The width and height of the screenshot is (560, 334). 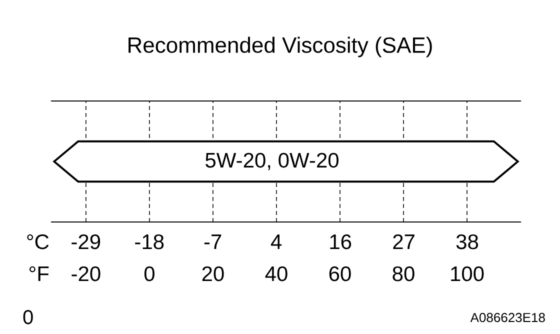 What do you see at coordinates (467, 274) in the screenshot?
I see `x-tick-label: 100` at bounding box center [467, 274].